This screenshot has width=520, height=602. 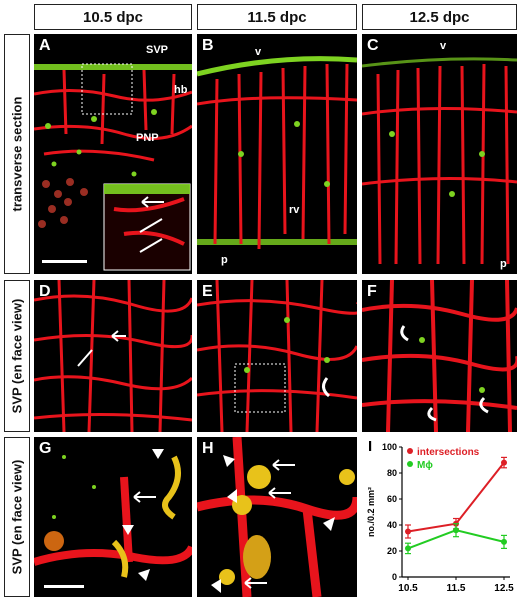 What do you see at coordinates (181, 90) in the screenshot?
I see `annotation-hb: hb` at bounding box center [181, 90].